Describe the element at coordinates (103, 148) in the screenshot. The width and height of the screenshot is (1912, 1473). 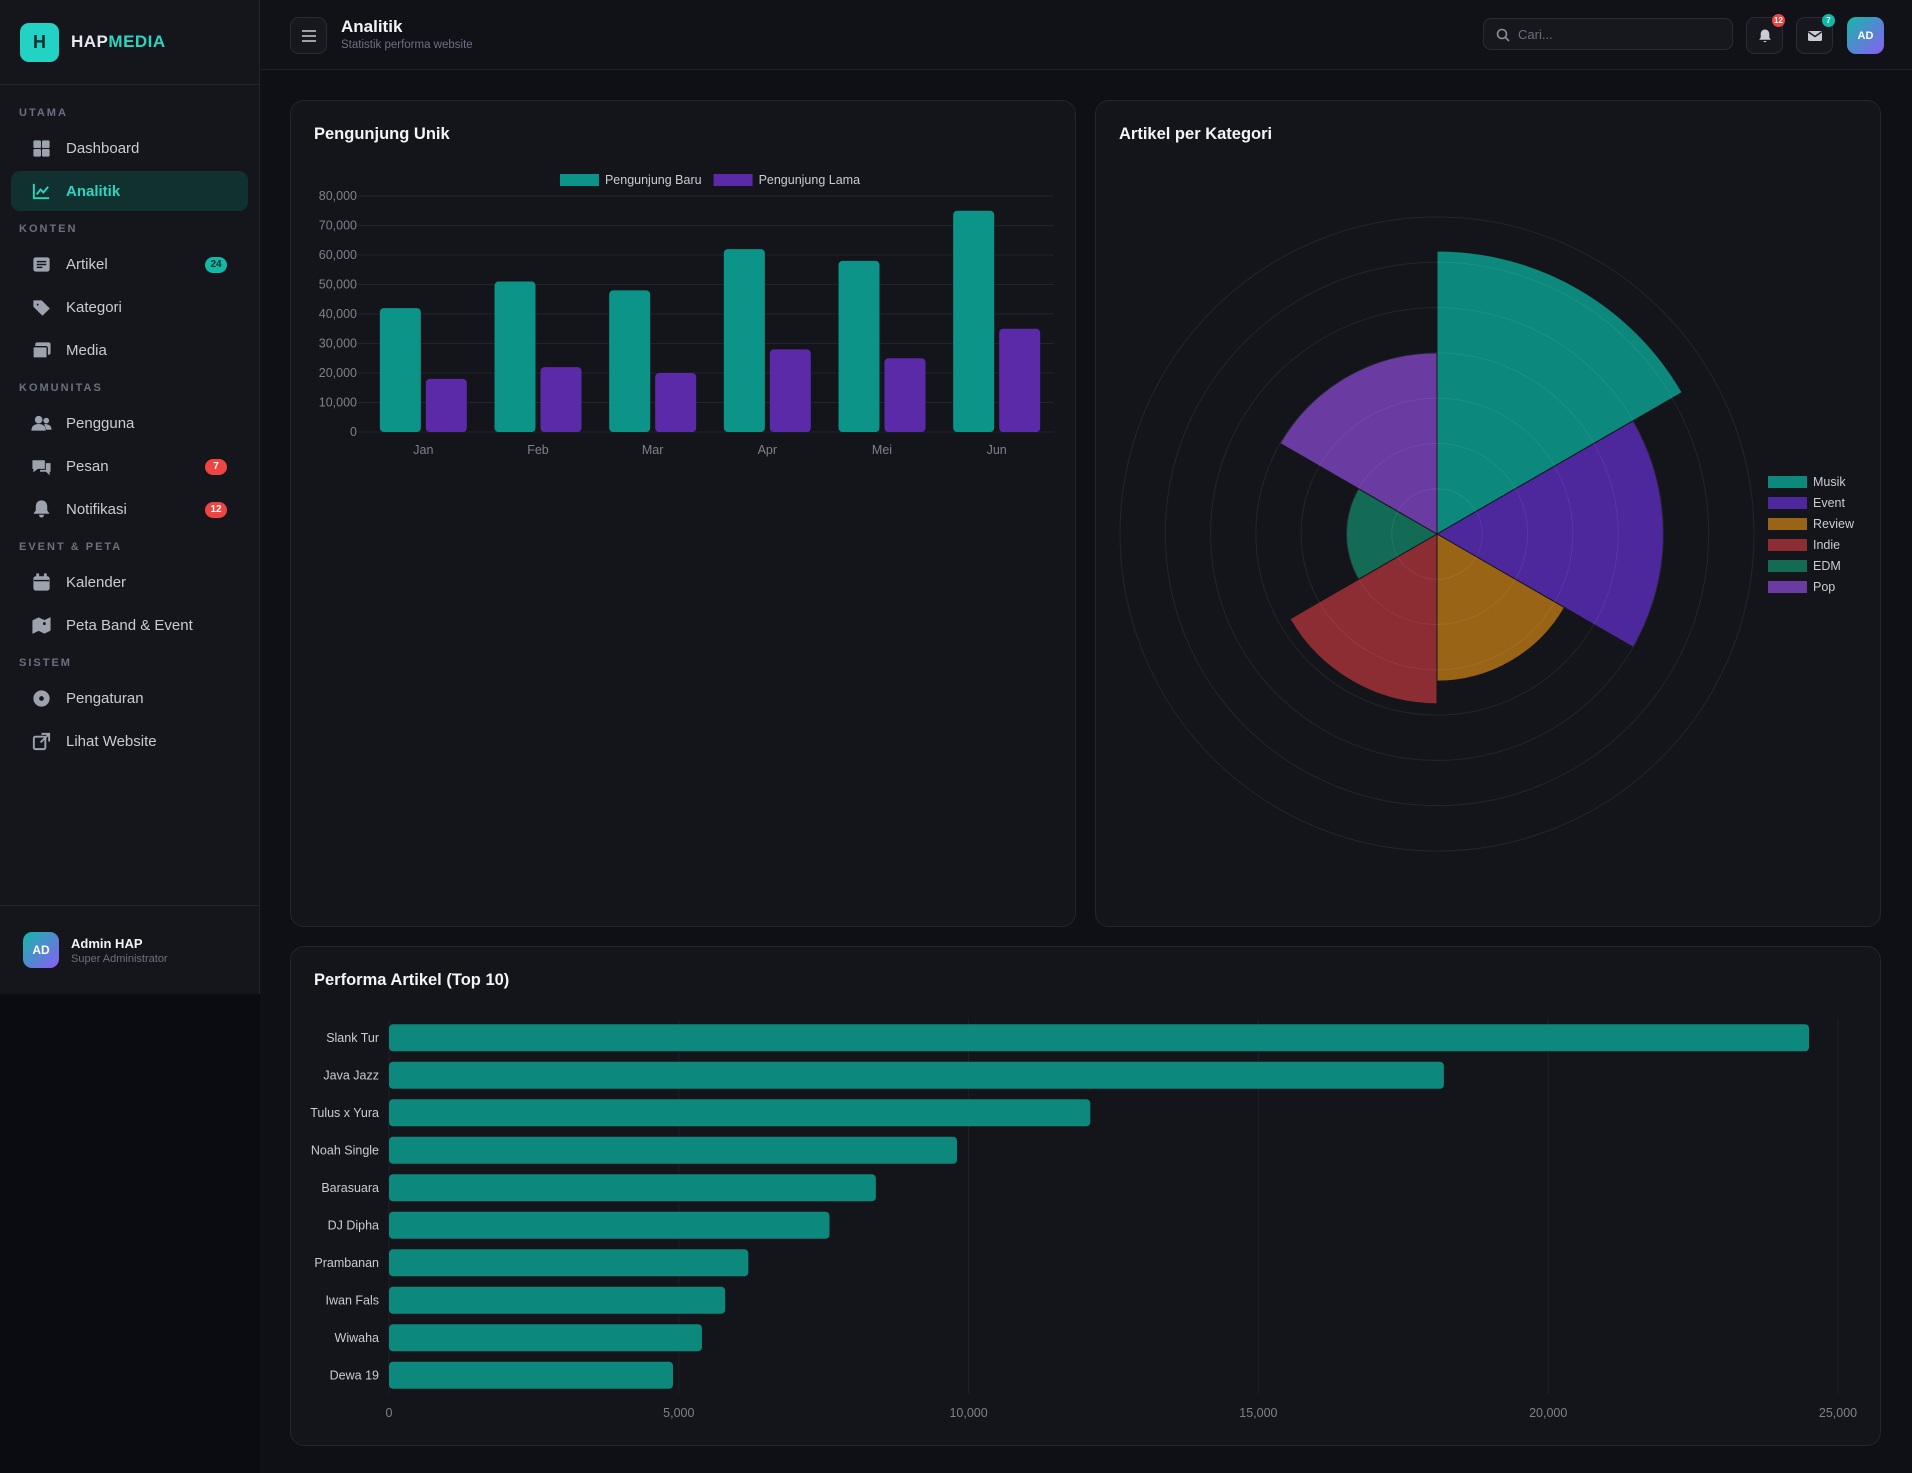
I see `nav-label: Dashboard` at that location.